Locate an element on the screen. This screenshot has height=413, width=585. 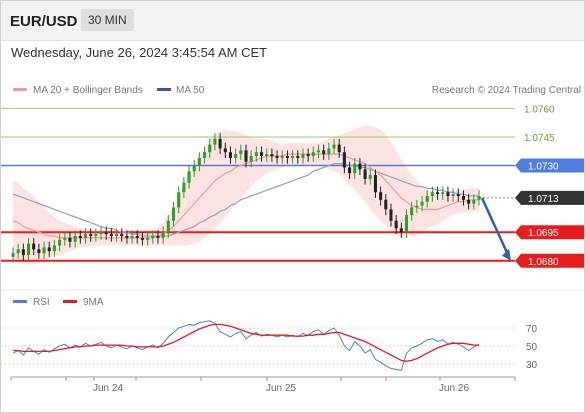
rsi-series is located at coordinates (246, 345).